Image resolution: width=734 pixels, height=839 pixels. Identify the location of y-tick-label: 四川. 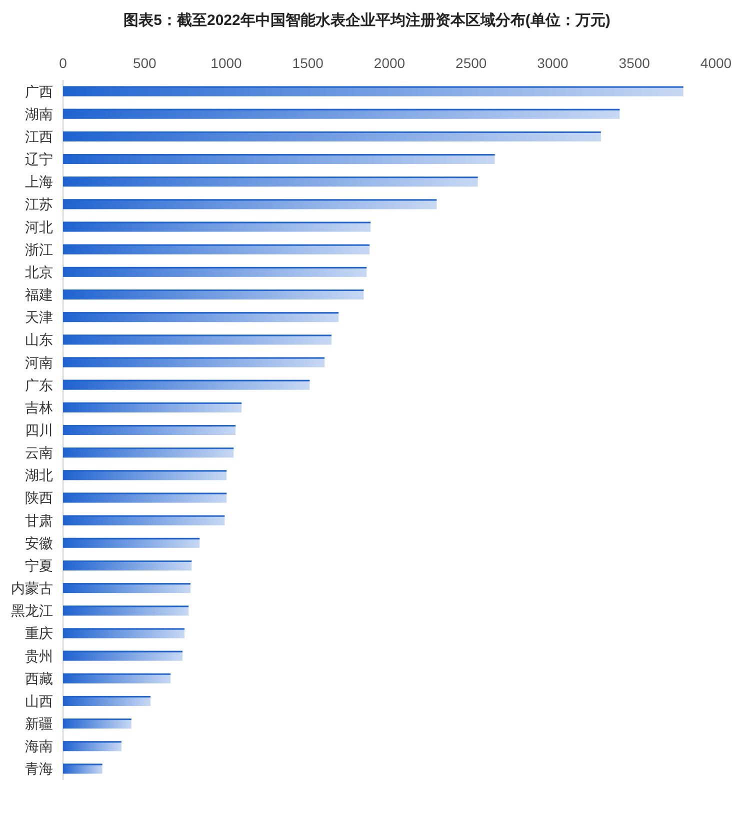
(39, 430).